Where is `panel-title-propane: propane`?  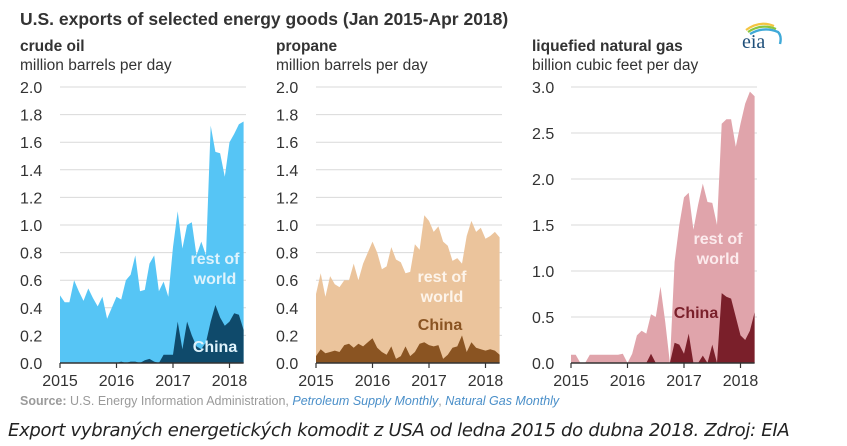 panel-title-propane: propane is located at coordinates (307, 46).